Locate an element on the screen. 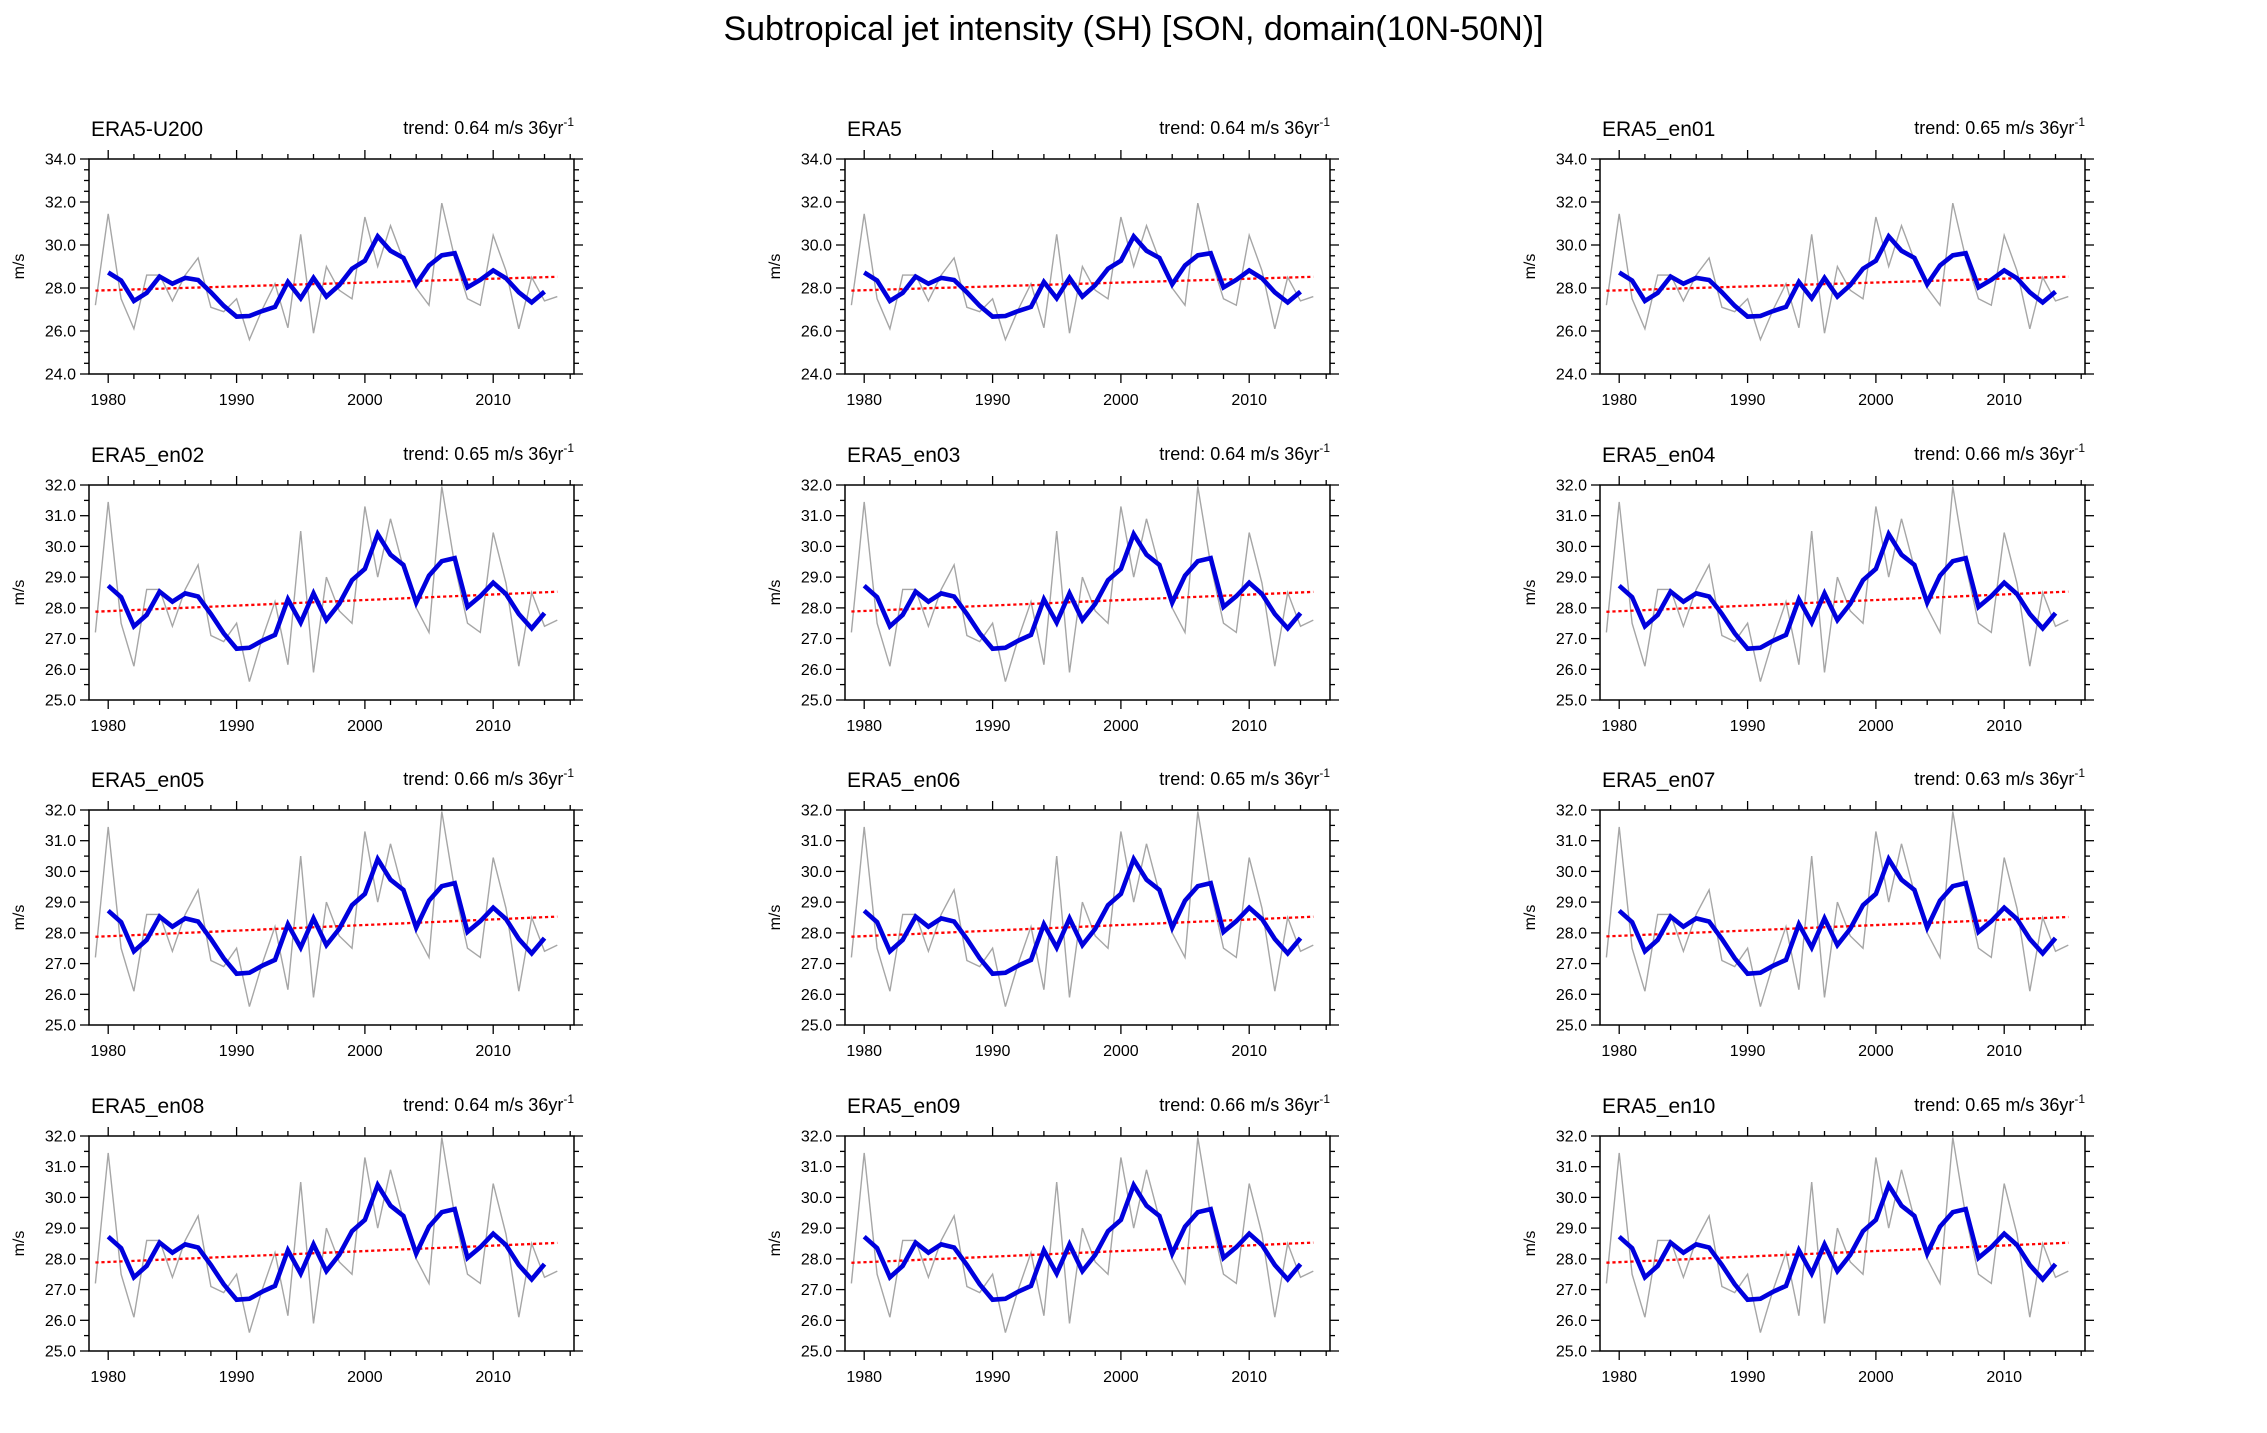 The height and width of the screenshot is (1433, 2267). panel-title: ERA5_en06 is located at coordinates (903, 780).